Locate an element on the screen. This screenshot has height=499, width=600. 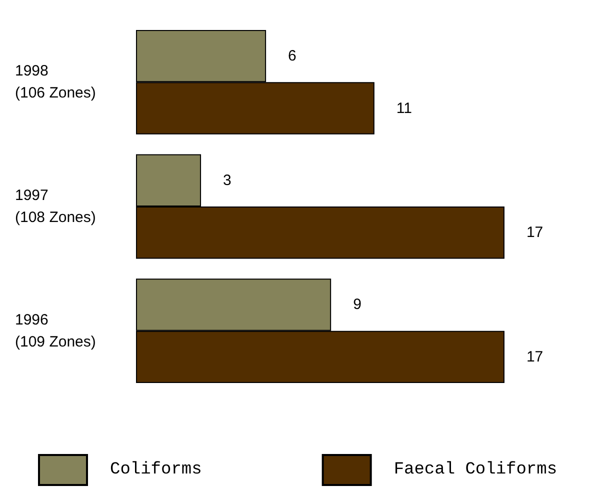
data-label: 6 is located at coordinates (292, 56).